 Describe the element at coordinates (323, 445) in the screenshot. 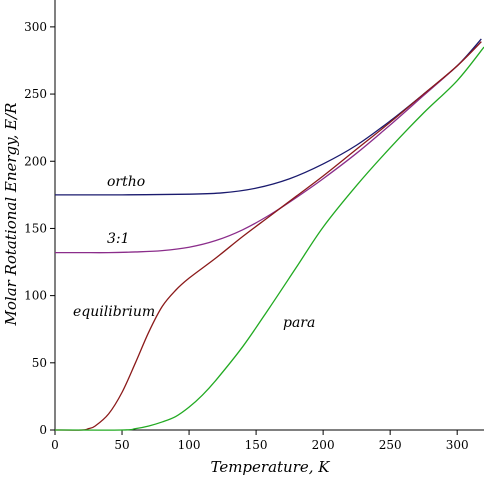

I see `x-tick-label: 200` at that location.